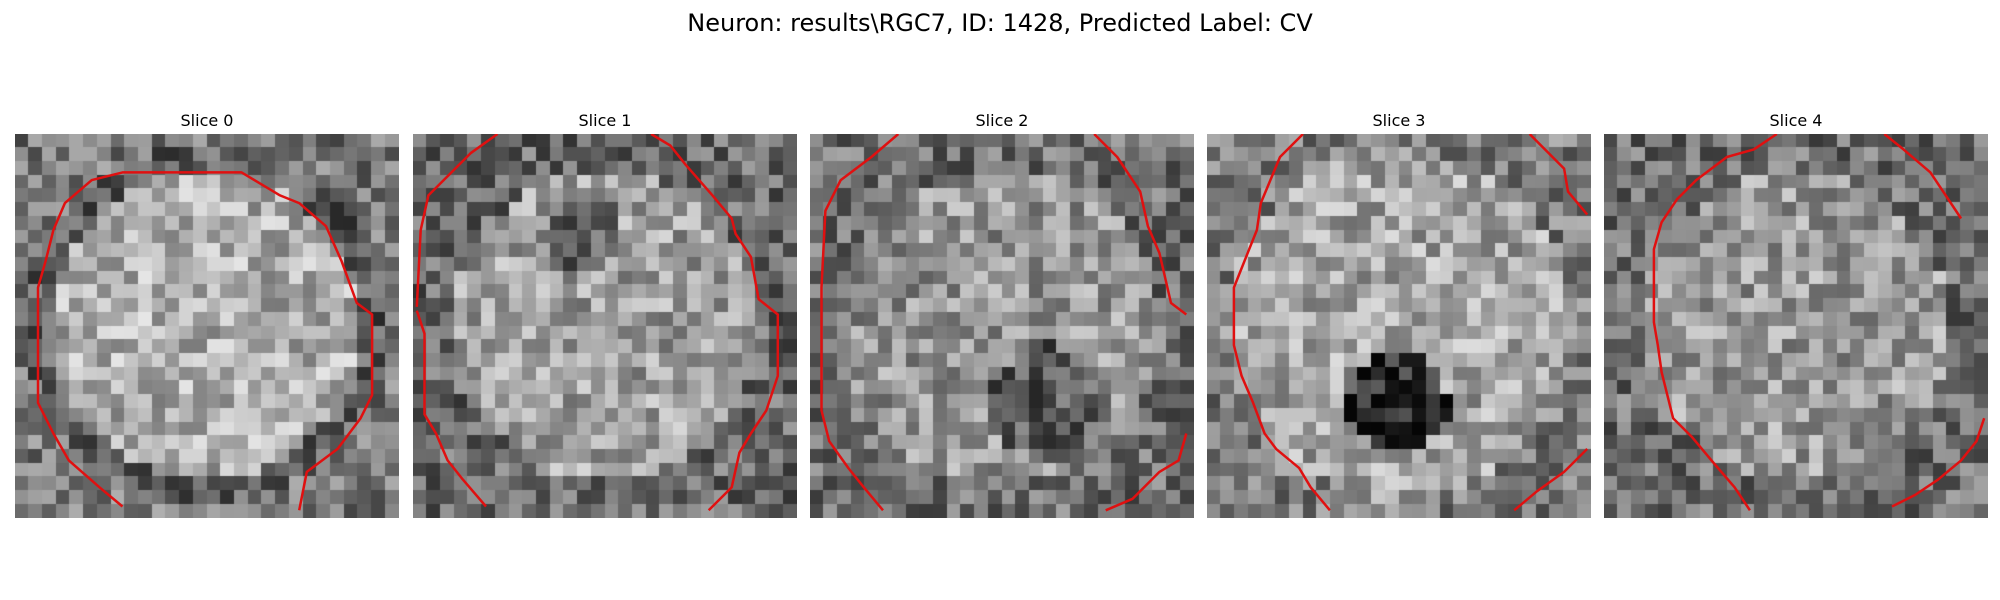 The height and width of the screenshot is (600, 2000). Describe the element at coordinates (1796, 120) in the screenshot. I see `slice-title: Slice 4` at that location.